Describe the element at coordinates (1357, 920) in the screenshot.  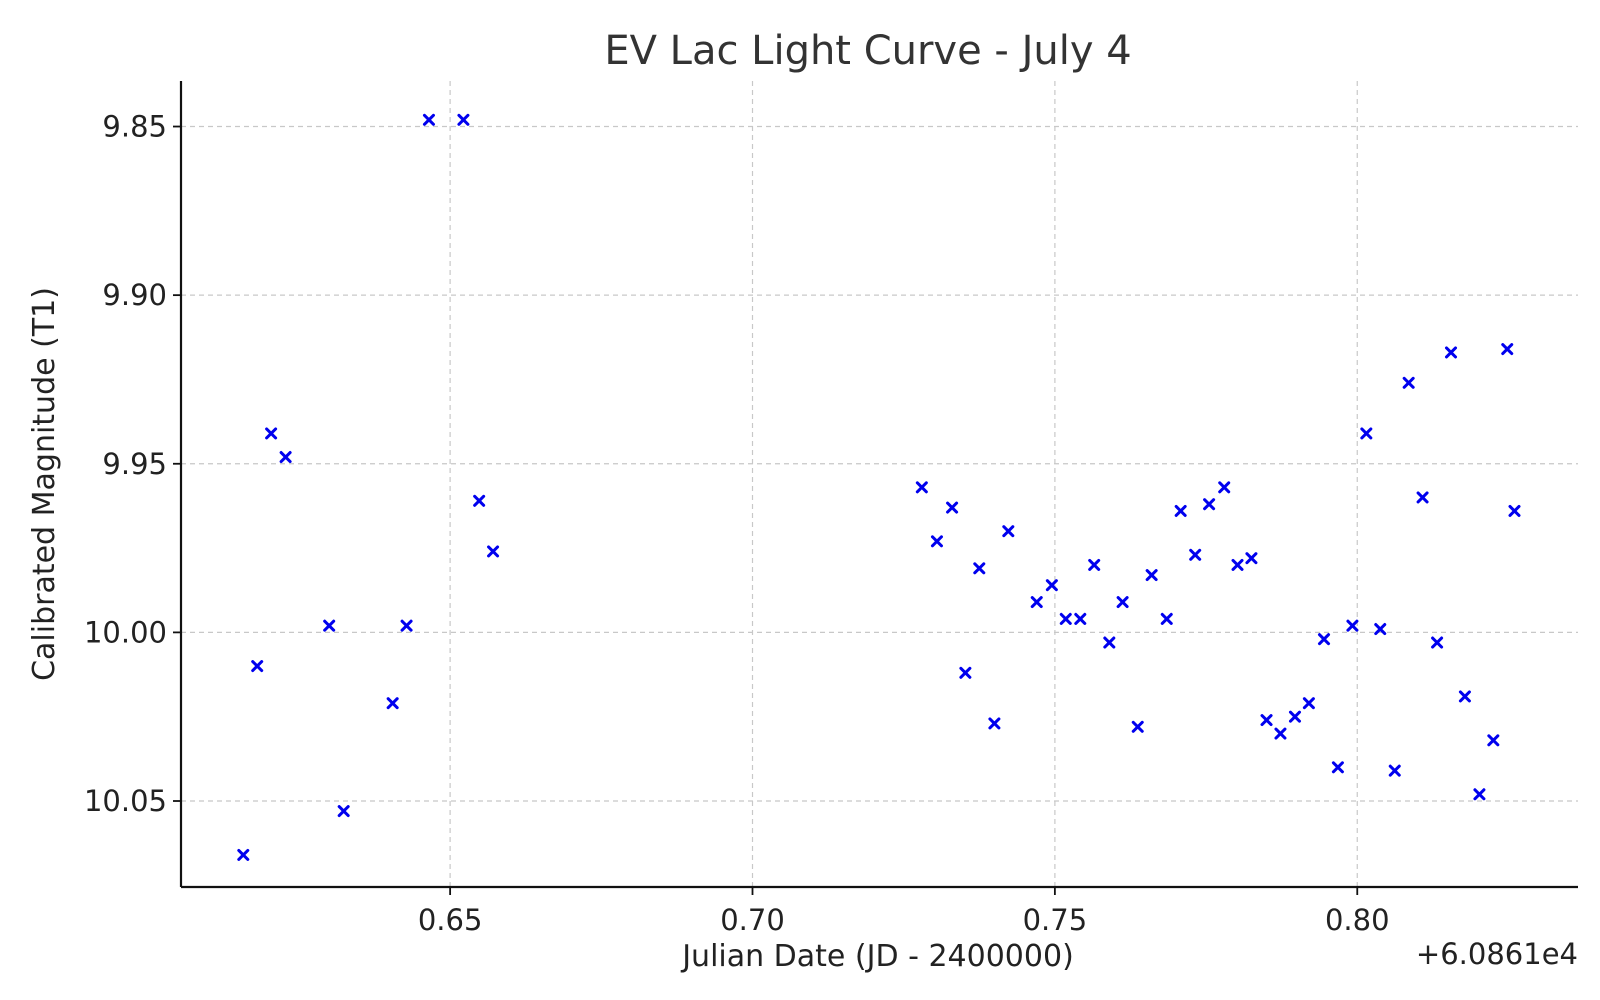
I see `x-tick-label: 0.80` at that location.